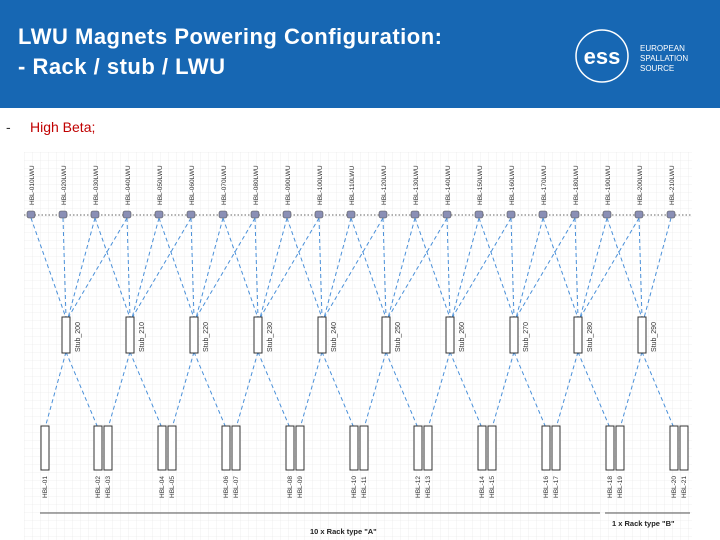 Image resolution: width=720 pixels, height=540 pixels. Describe the element at coordinates (288, 185) in the screenshot. I see `lwu-label: HBL-090LWU` at that location.